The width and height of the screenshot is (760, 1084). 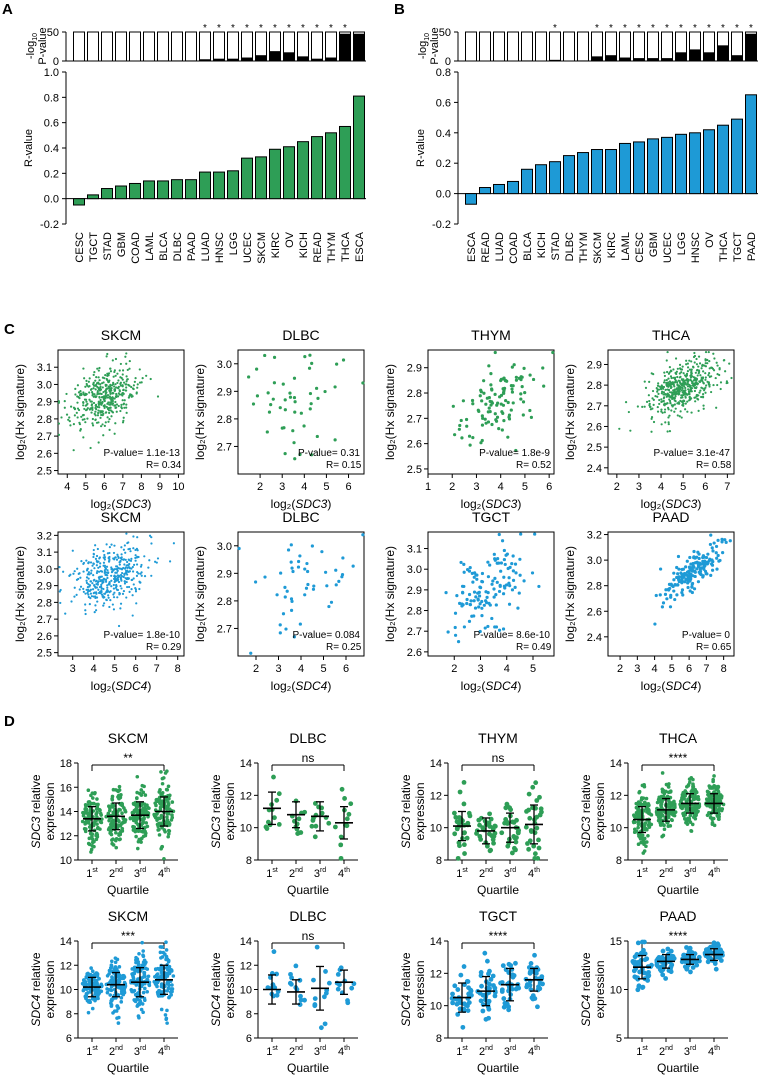 What do you see at coordinates (66, 764) in the screenshot?
I see `y-tick-label: 18` at bounding box center [66, 764].